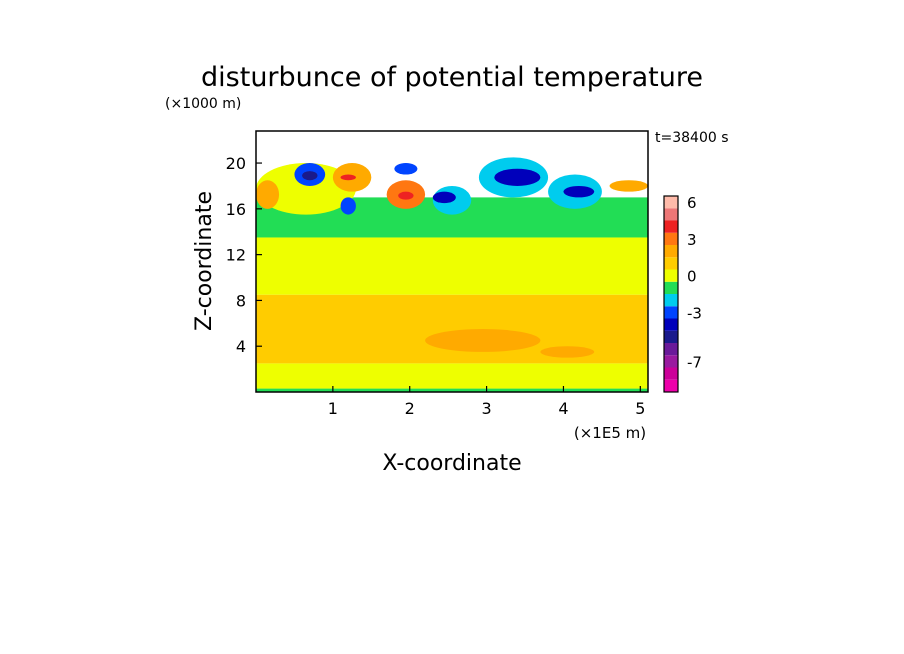 The image size is (904, 654). Describe the element at coordinates (410, 408) in the screenshot. I see `x-tick-label: 2` at that location.